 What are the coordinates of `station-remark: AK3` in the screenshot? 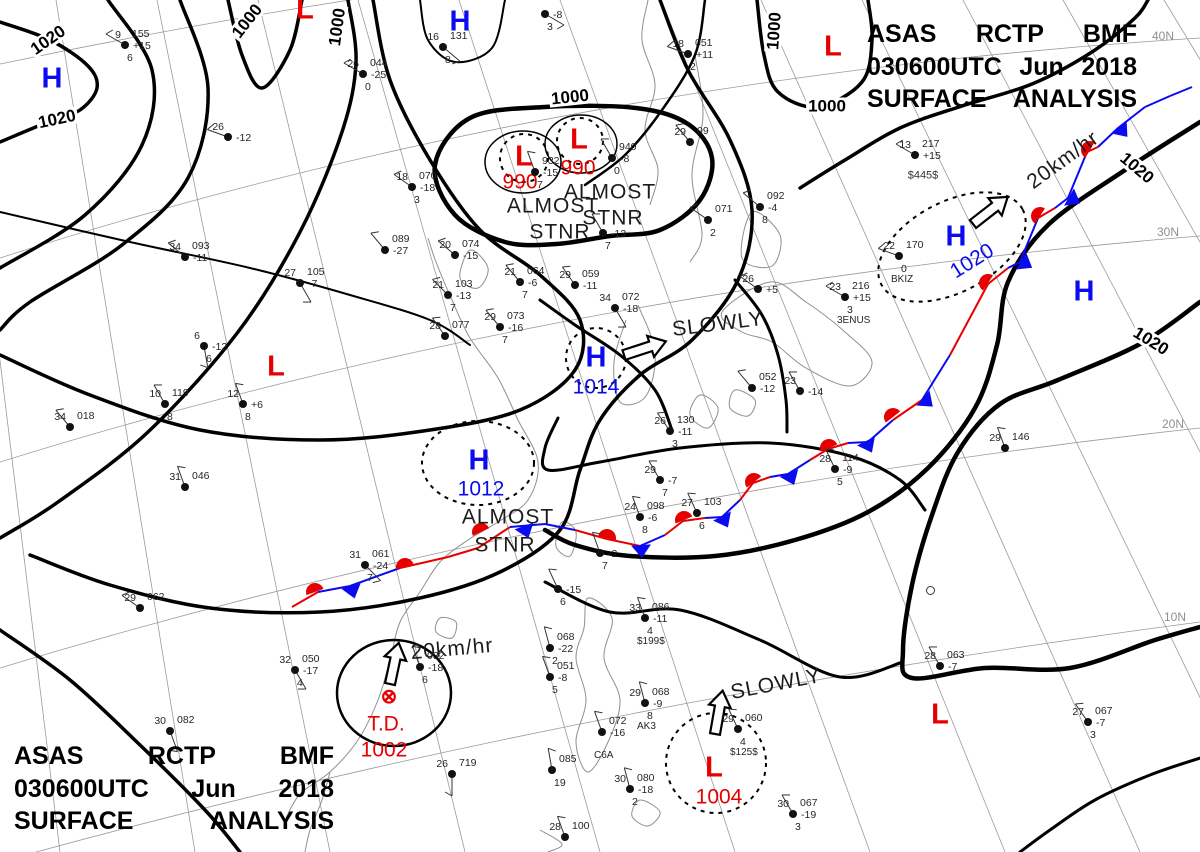 It's located at (646, 726).